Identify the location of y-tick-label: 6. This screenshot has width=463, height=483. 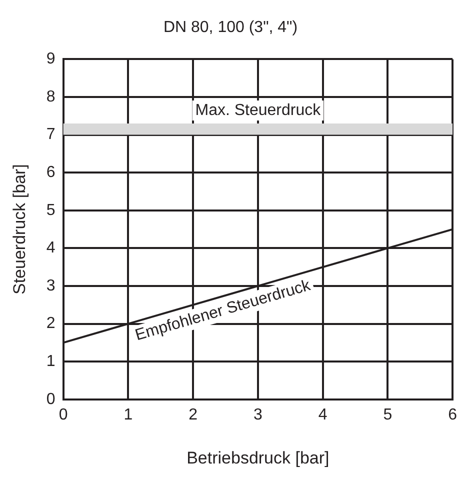
(51, 173).